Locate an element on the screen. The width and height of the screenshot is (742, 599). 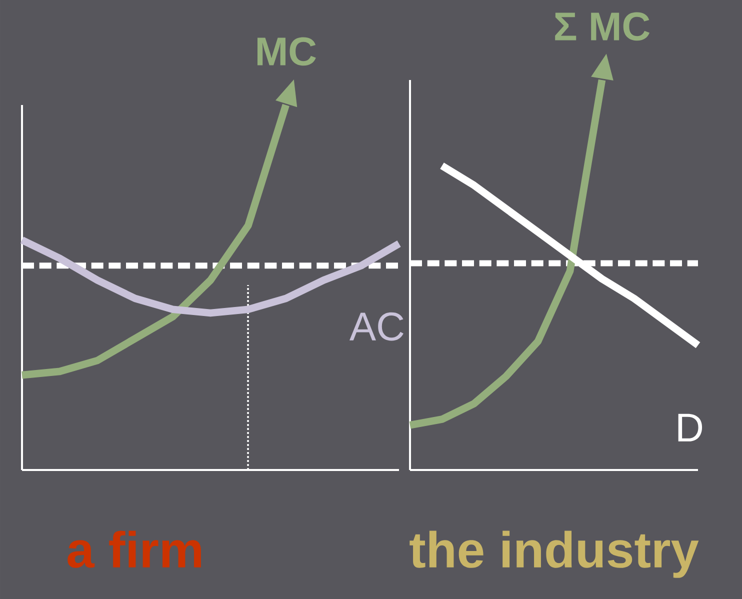
text: a firm is located at coordinates (134, 549).